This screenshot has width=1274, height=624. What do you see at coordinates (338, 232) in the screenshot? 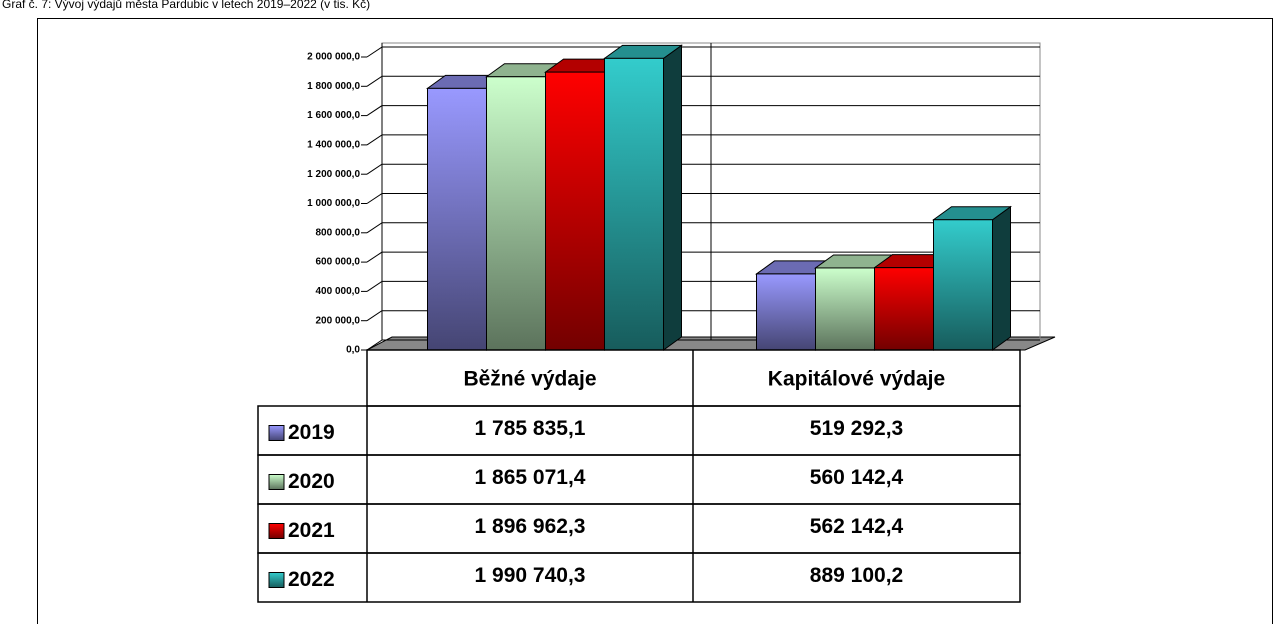
I see `y-tick-label: 800 000,0` at bounding box center [338, 232].